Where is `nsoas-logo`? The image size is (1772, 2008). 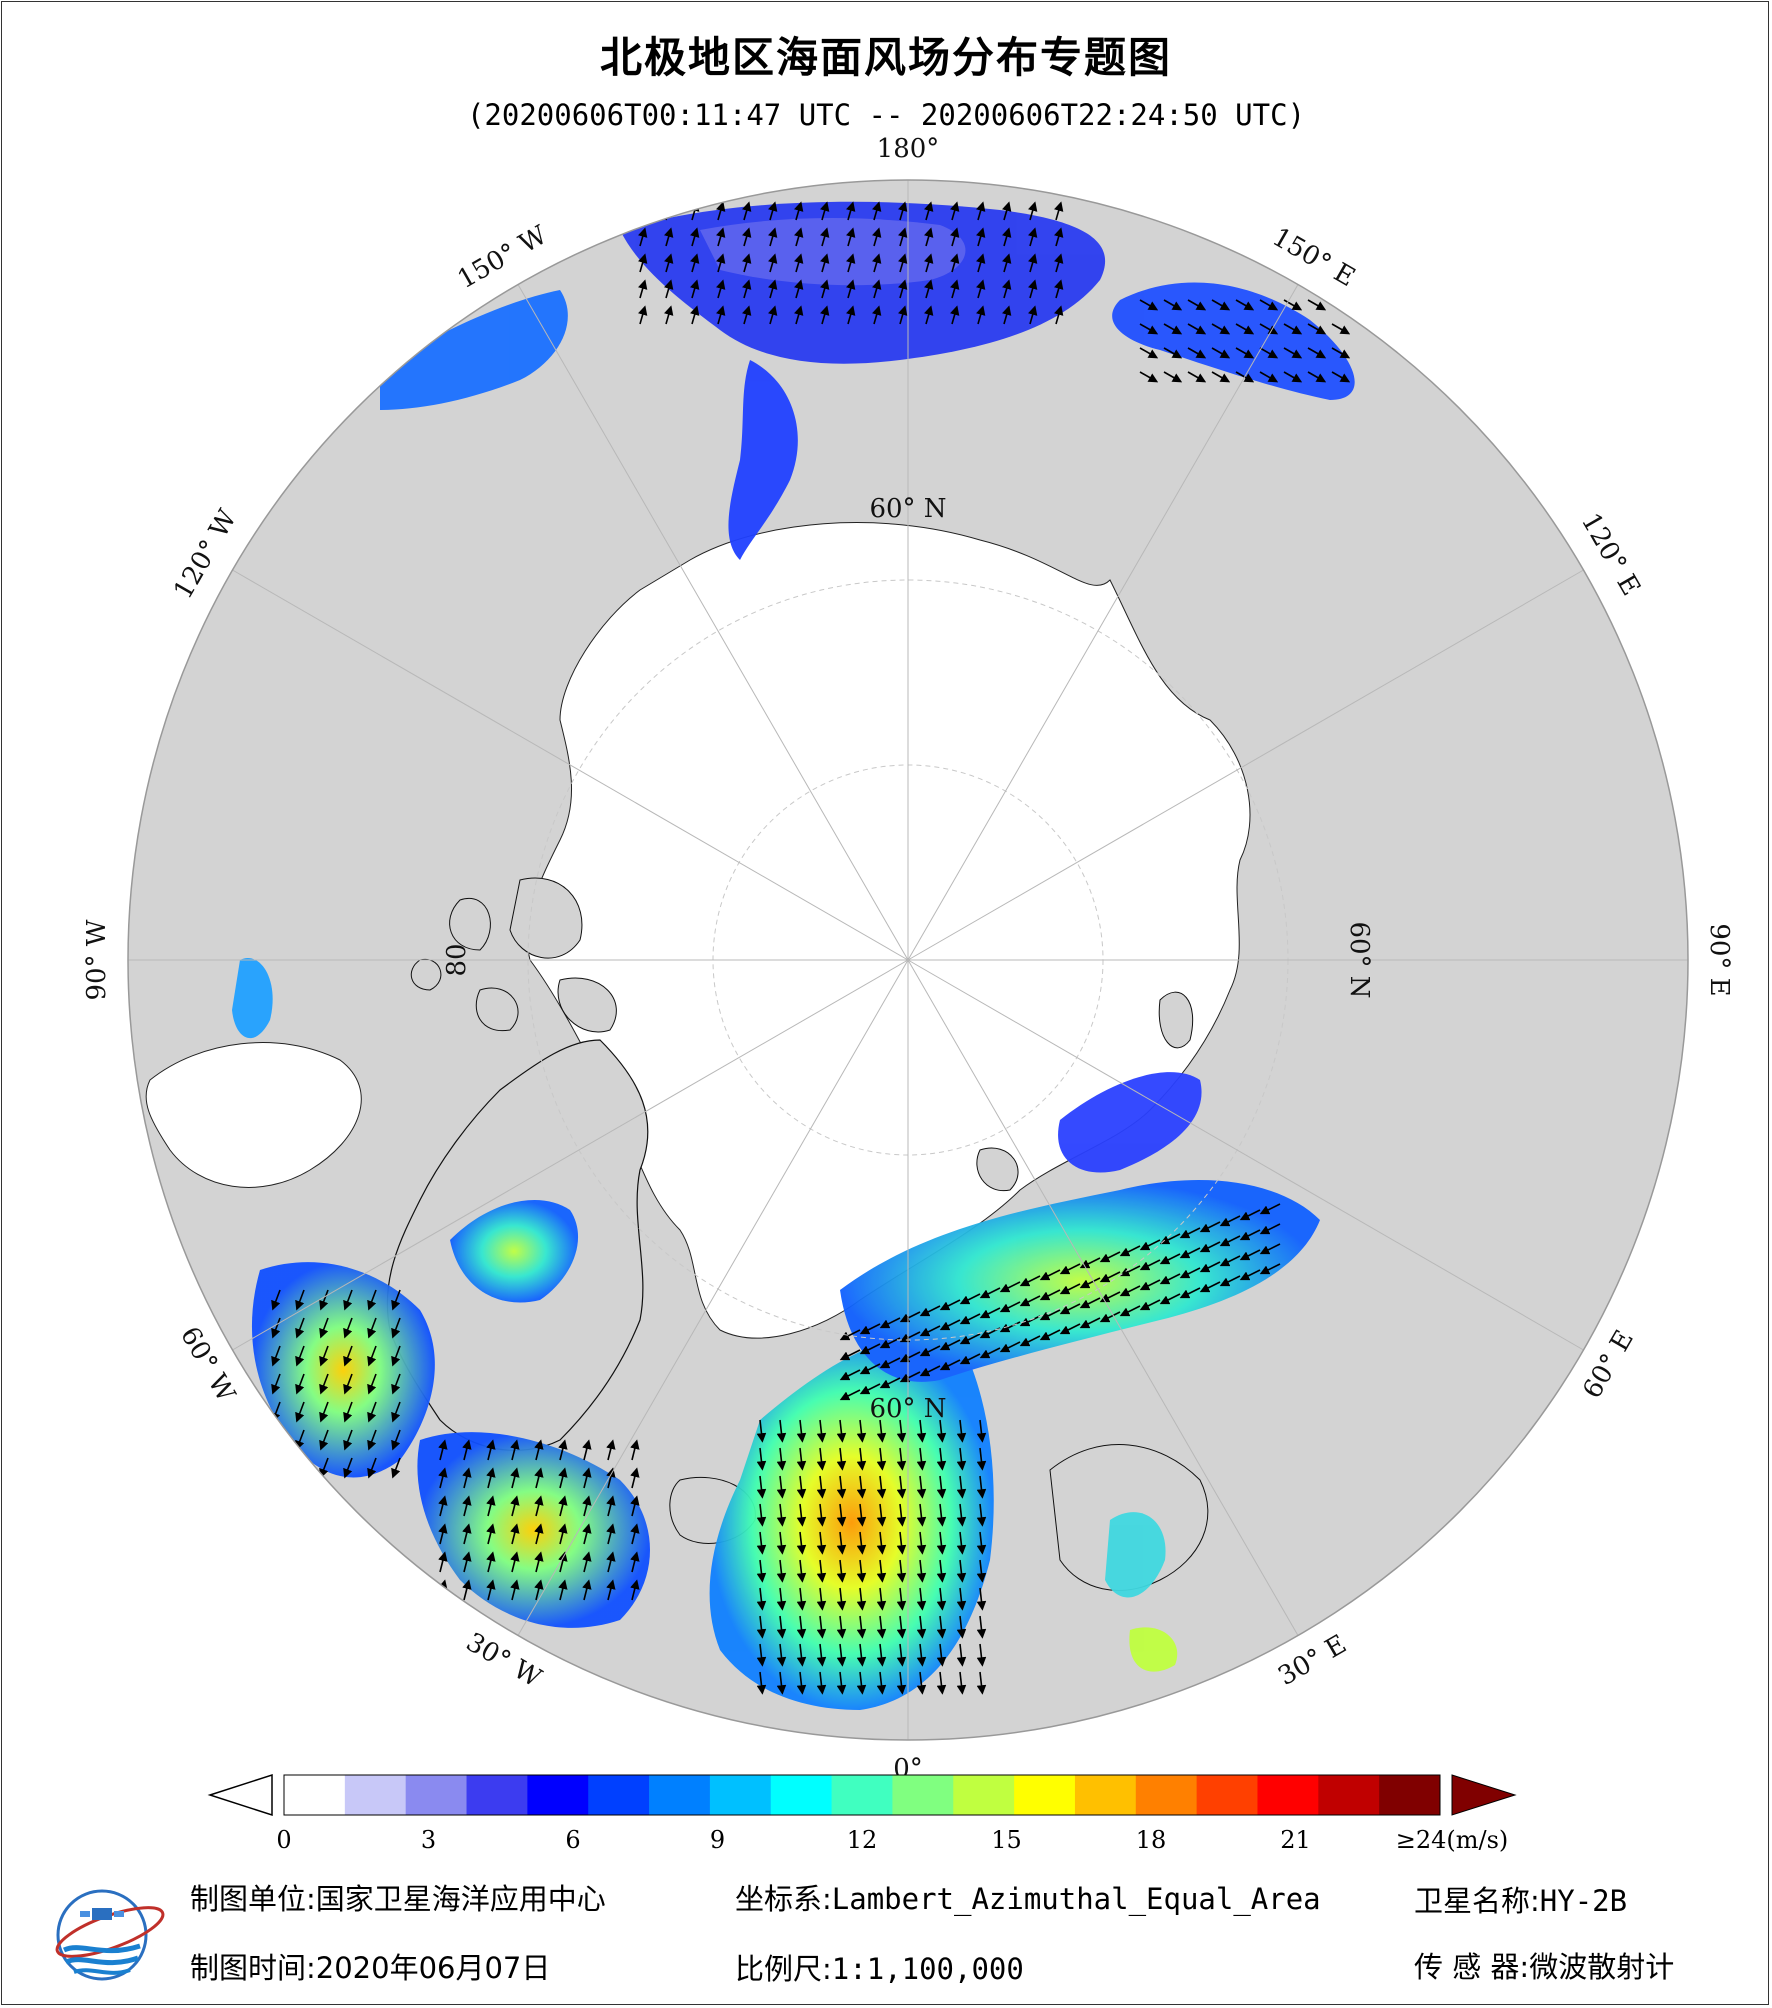
nsoas-logo is located at coordinates (110, 1935).